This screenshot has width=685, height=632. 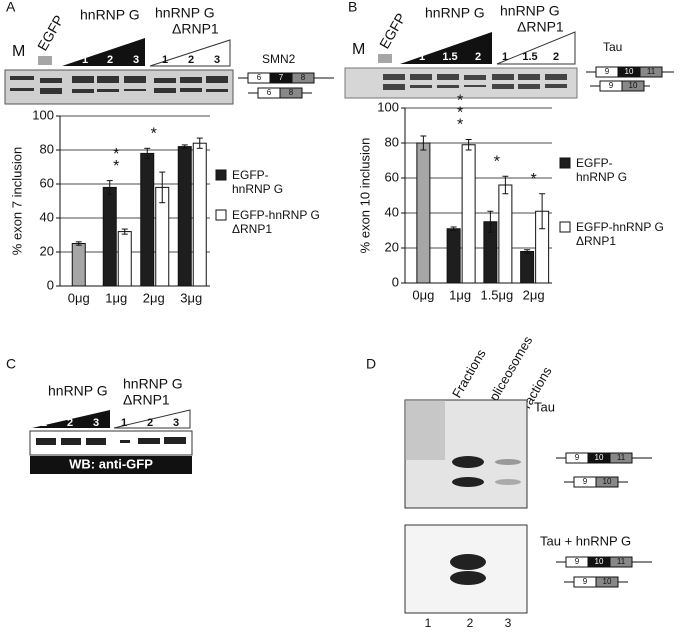 I want to click on gene-label: SMN2, so click(x=279, y=59).